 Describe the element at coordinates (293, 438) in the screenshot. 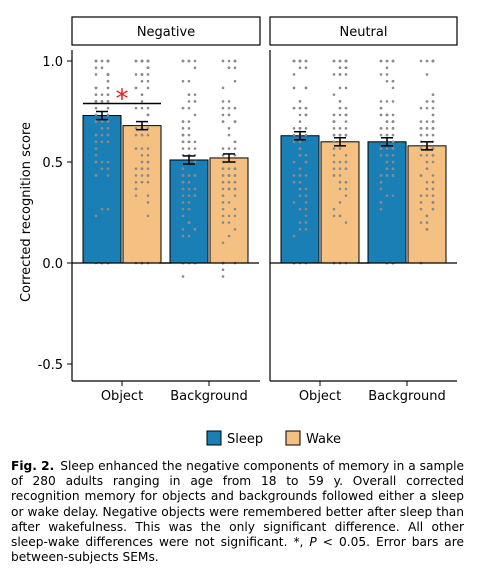

I see `legend-swatch` at that location.